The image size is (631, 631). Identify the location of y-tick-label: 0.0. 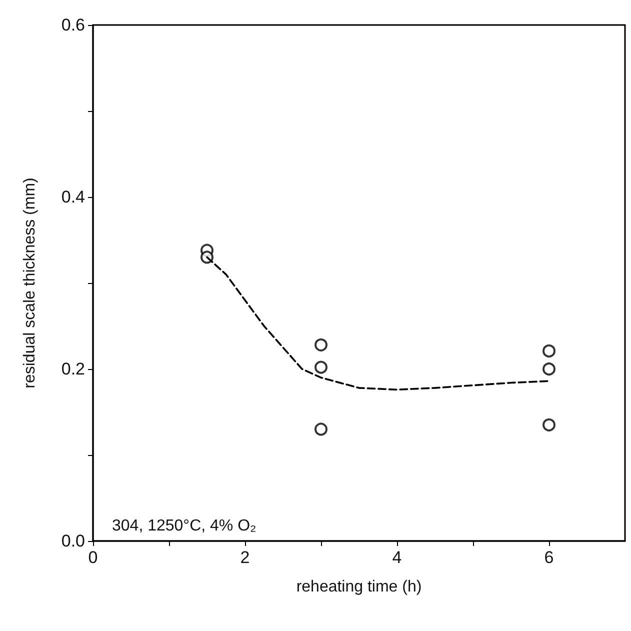
(73, 541).